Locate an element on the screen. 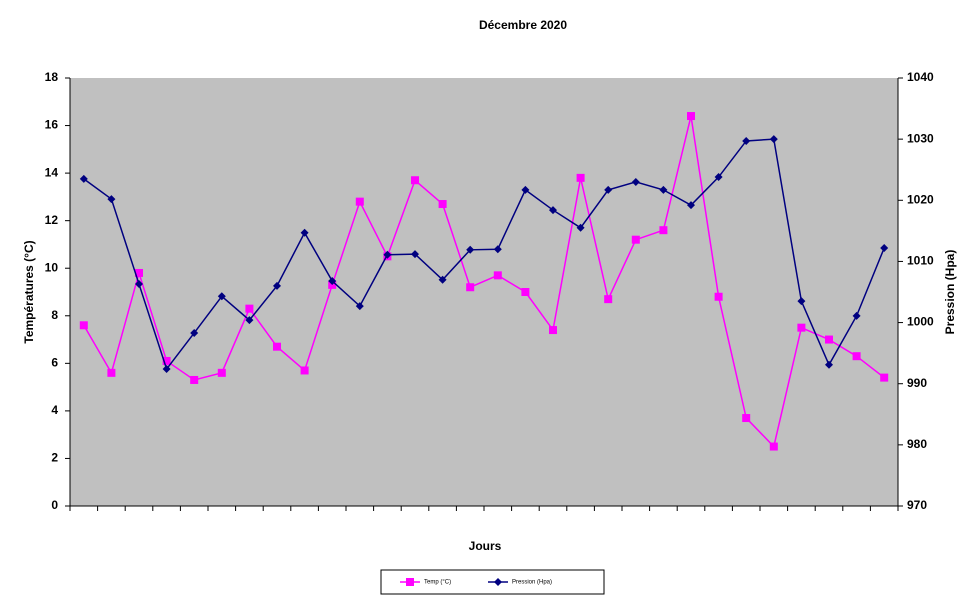  y2-tick-label: 1030 is located at coordinates (920, 138).